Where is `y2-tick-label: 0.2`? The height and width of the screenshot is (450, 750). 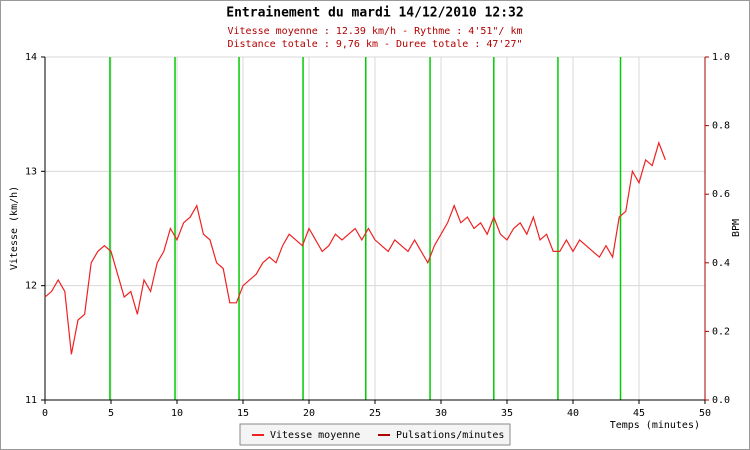
y2-tick-label: 0.2 is located at coordinates (721, 331).